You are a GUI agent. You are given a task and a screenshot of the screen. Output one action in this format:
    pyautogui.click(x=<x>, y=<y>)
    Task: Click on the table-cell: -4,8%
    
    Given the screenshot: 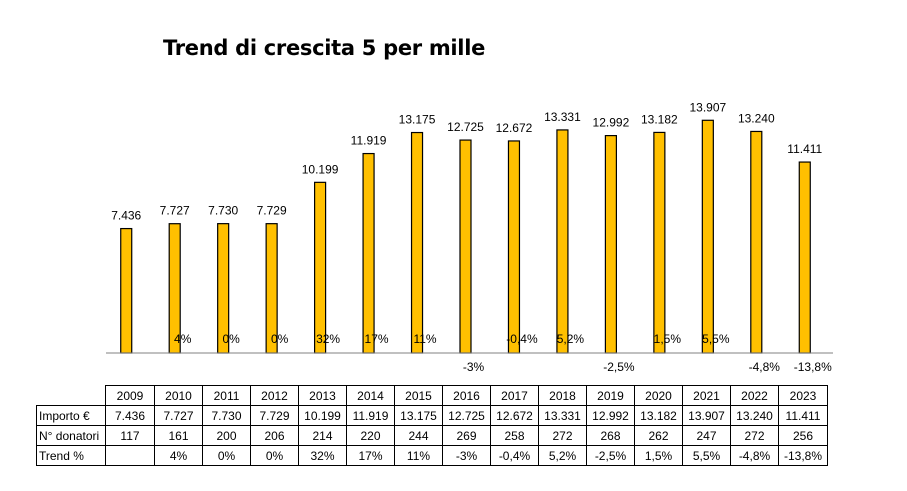 What is the action you would take?
    pyautogui.click(x=754, y=455)
    